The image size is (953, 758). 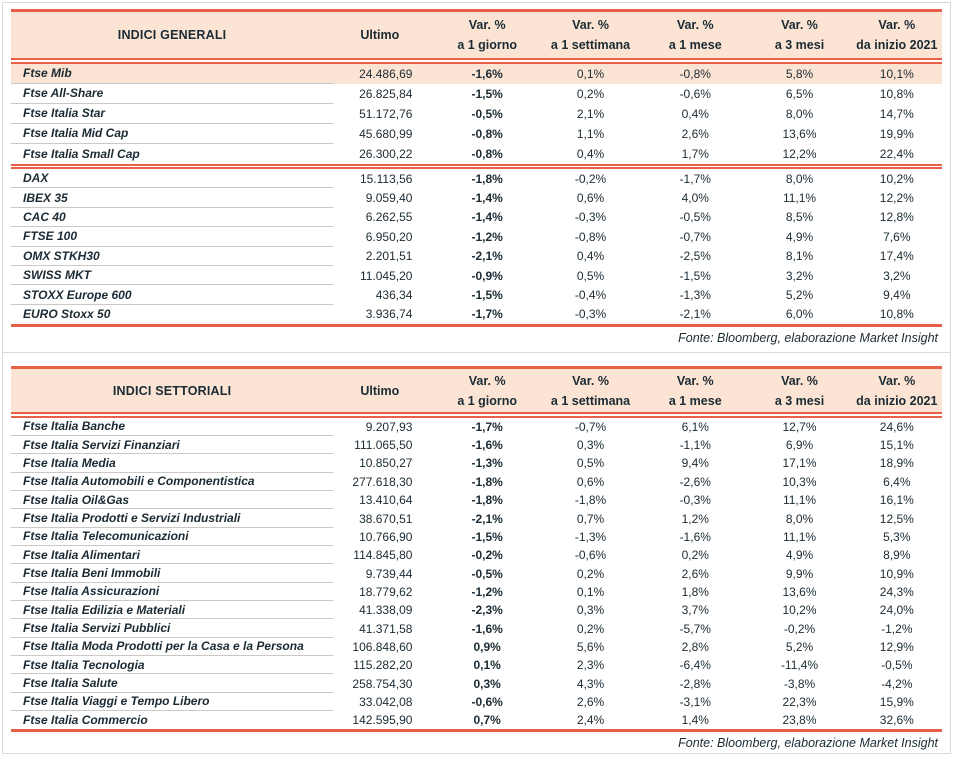 What do you see at coordinates (896, 720) in the screenshot?
I see `var-inizio-2021-value: 32,6%` at bounding box center [896, 720].